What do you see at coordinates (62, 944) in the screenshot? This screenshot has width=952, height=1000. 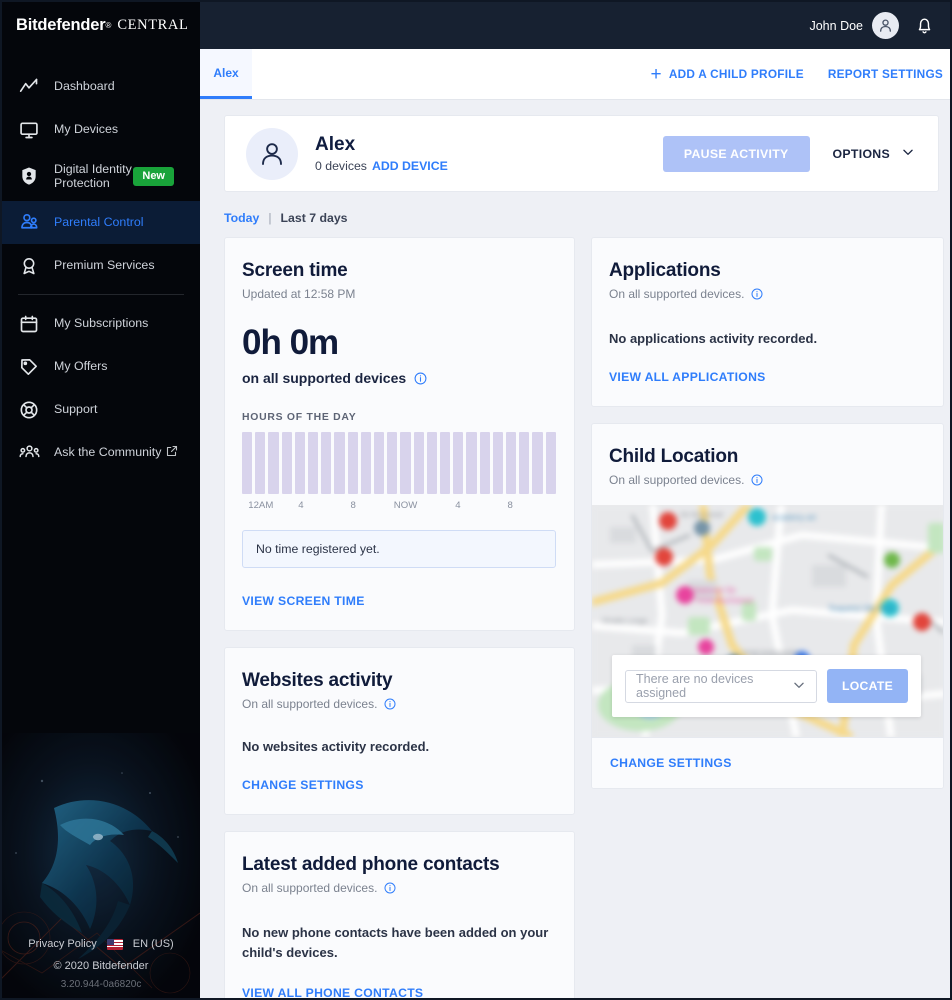 I see `privacy-policy-link: Privacy Policy` at bounding box center [62, 944].